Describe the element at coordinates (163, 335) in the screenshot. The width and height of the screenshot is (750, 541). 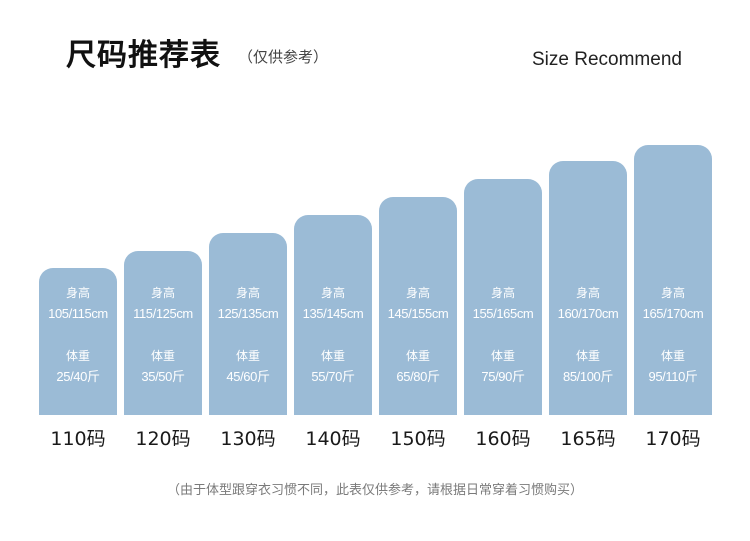
I see `size-column-content: 身高 115/125cm 体重 35/50斤` at that location.